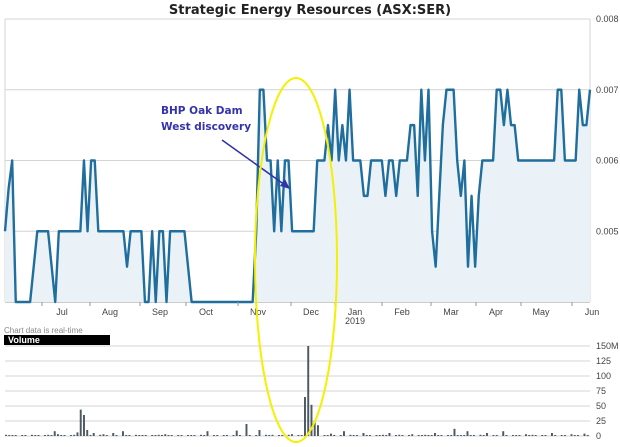 The image size is (620, 447). I want to click on volume-y-tick: 0, so click(598, 436).